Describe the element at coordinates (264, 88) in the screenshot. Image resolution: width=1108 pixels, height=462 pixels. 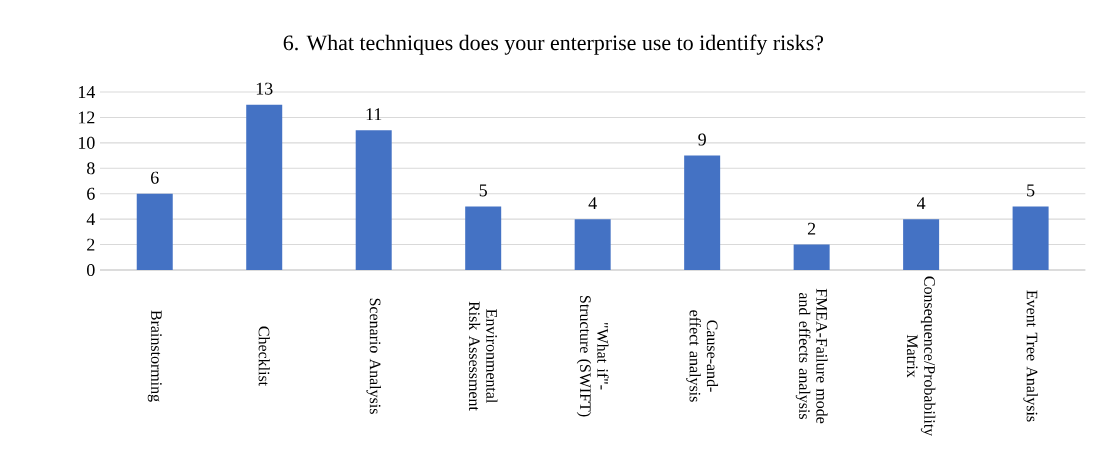
I see `data-label: 13` at that location.